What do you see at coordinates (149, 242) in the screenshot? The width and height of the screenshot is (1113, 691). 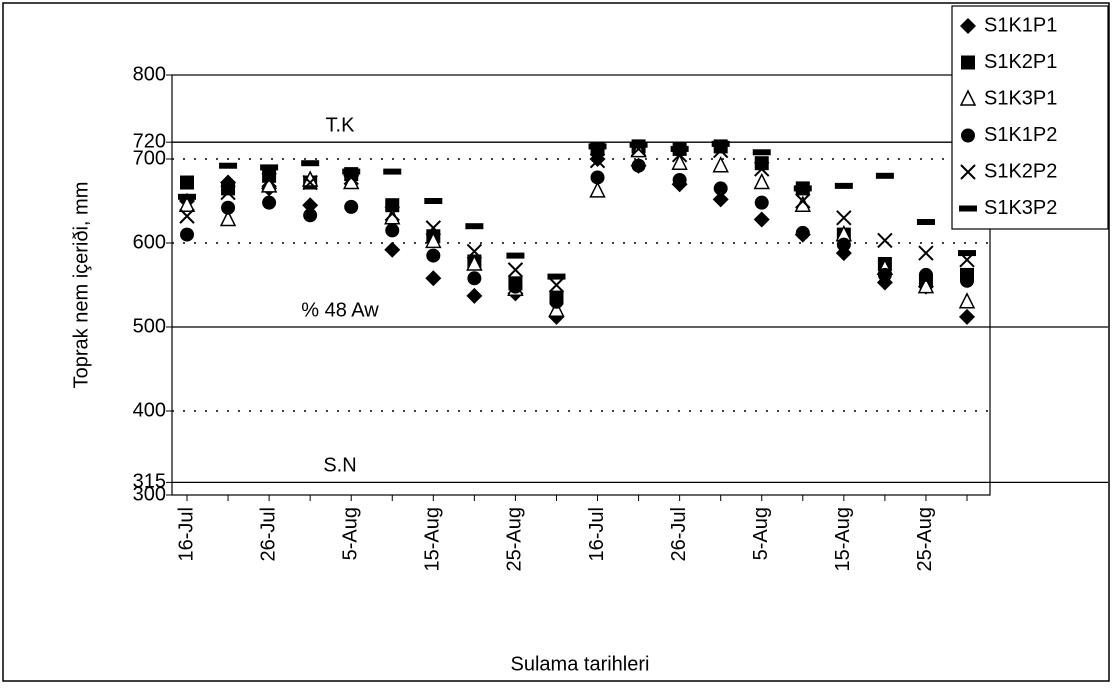 I see `y-tick-label: 600` at bounding box center [149, 242].